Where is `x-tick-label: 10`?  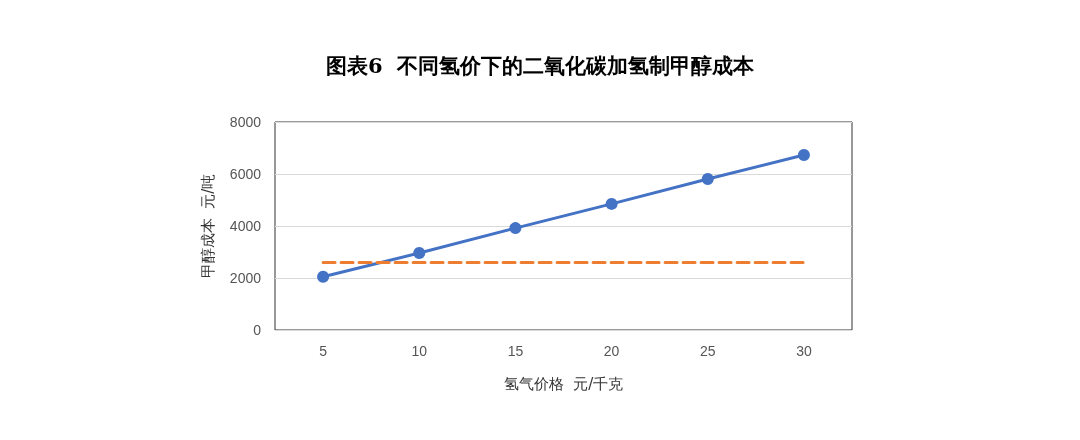
x-tick-label: 10 is located at coordinates (419, 351).